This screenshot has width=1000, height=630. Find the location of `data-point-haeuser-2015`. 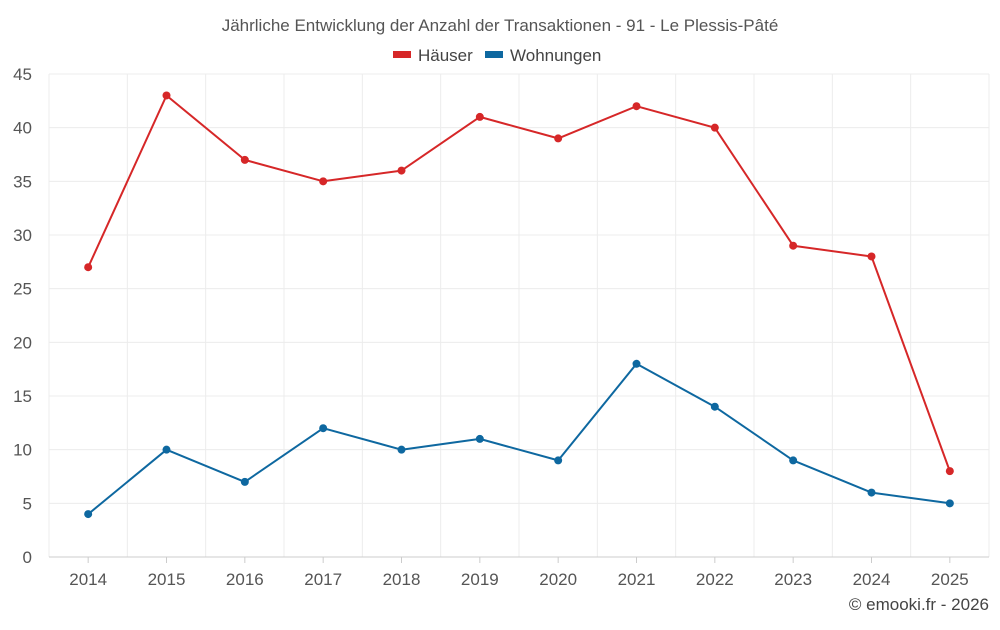

data-point-haeuser-2015 is located at coordinates (166, 95).